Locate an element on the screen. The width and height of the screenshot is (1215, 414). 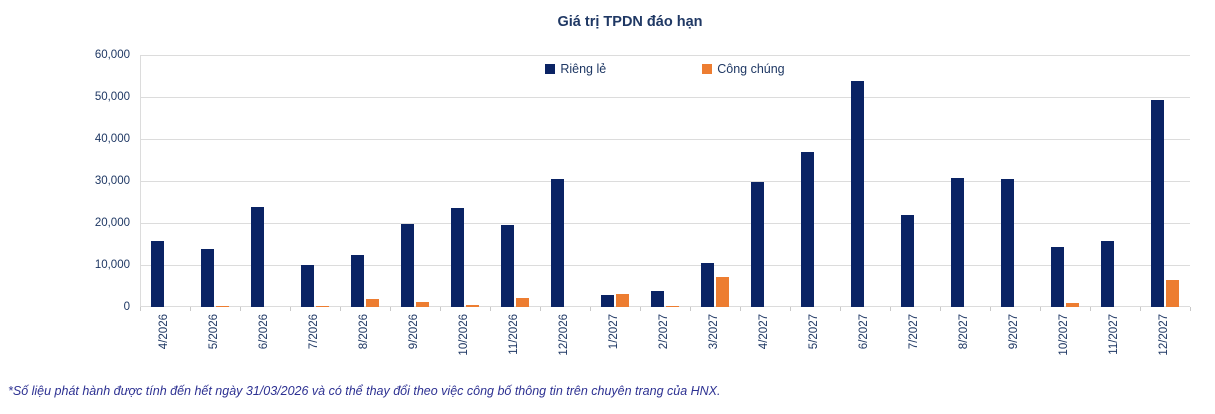
x-axis-slot: 7/2027 is located at coordinates (915, 346).